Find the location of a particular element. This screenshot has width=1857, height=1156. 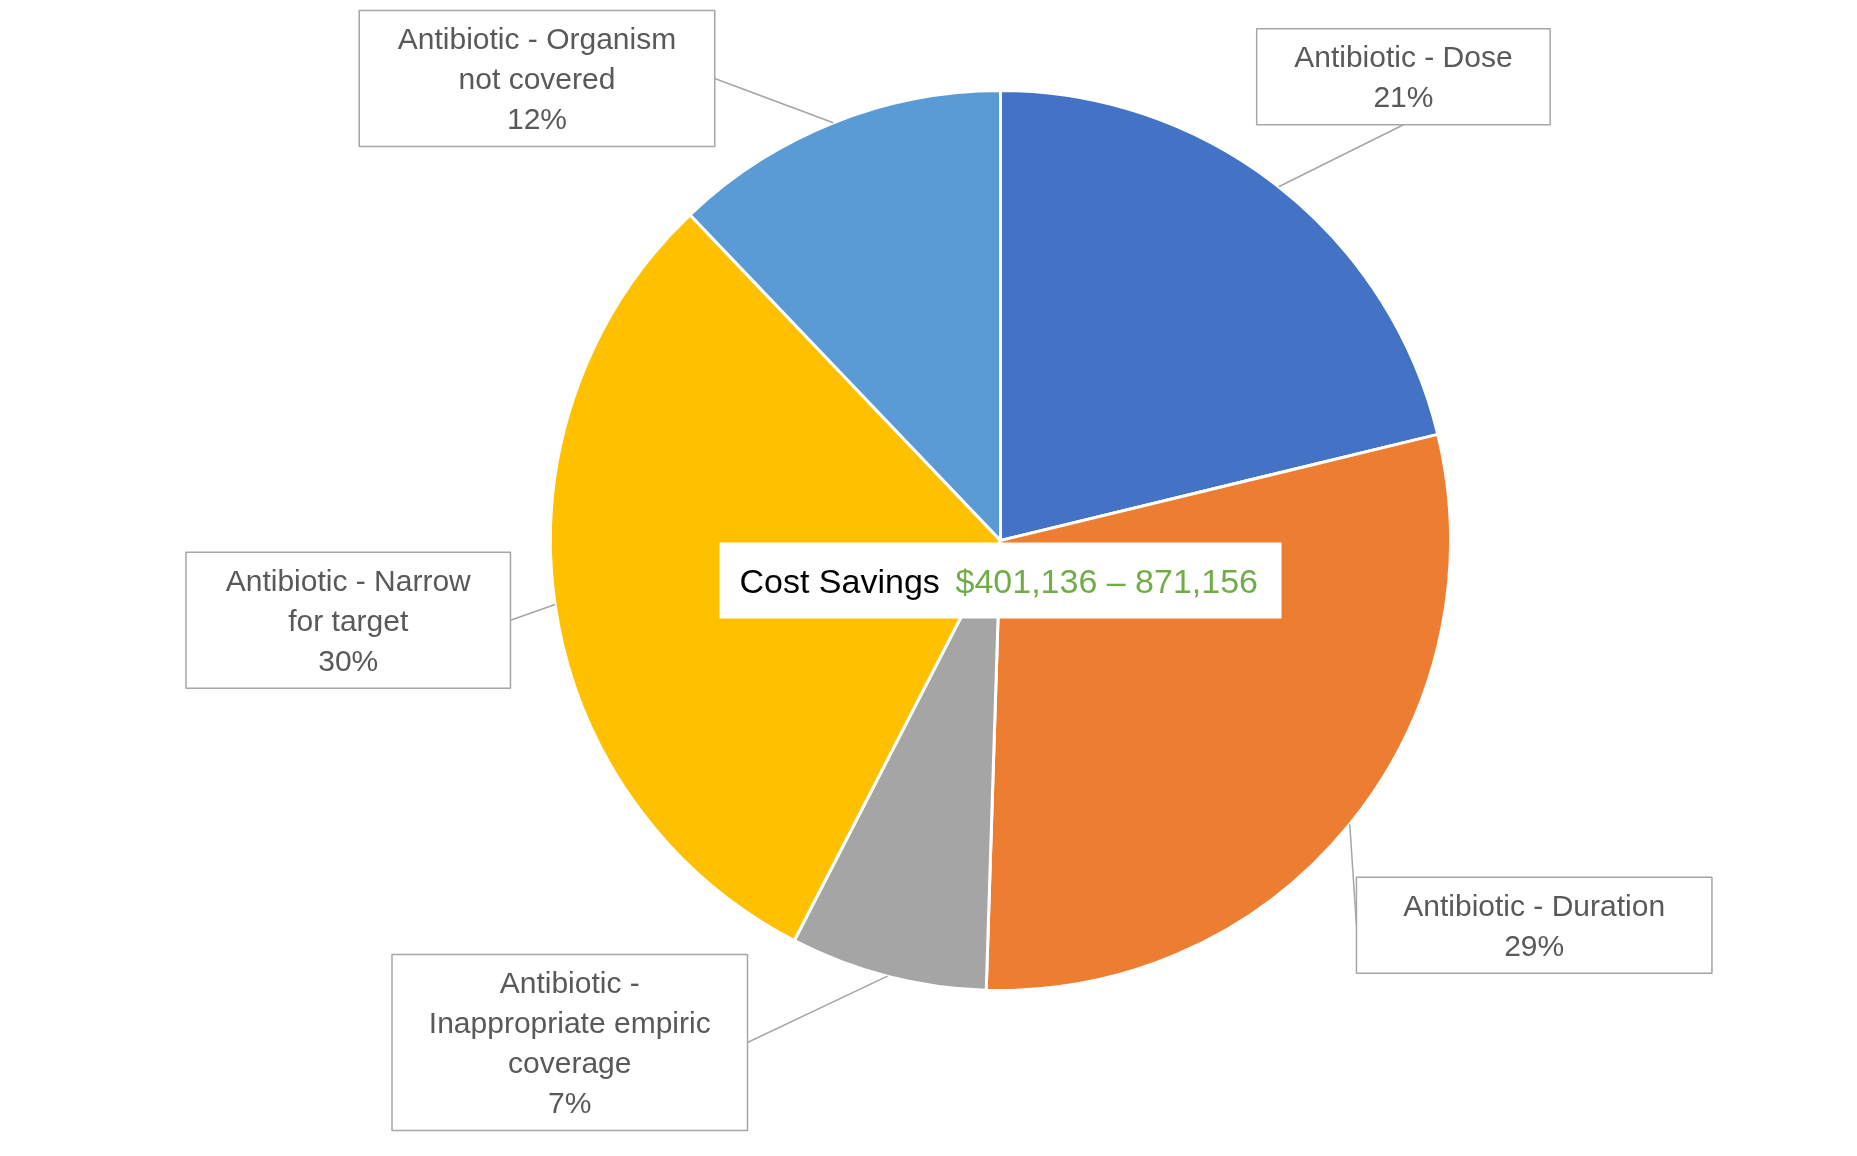

text: $401,136 – 871,156 is located at coordinates (1107, 580).